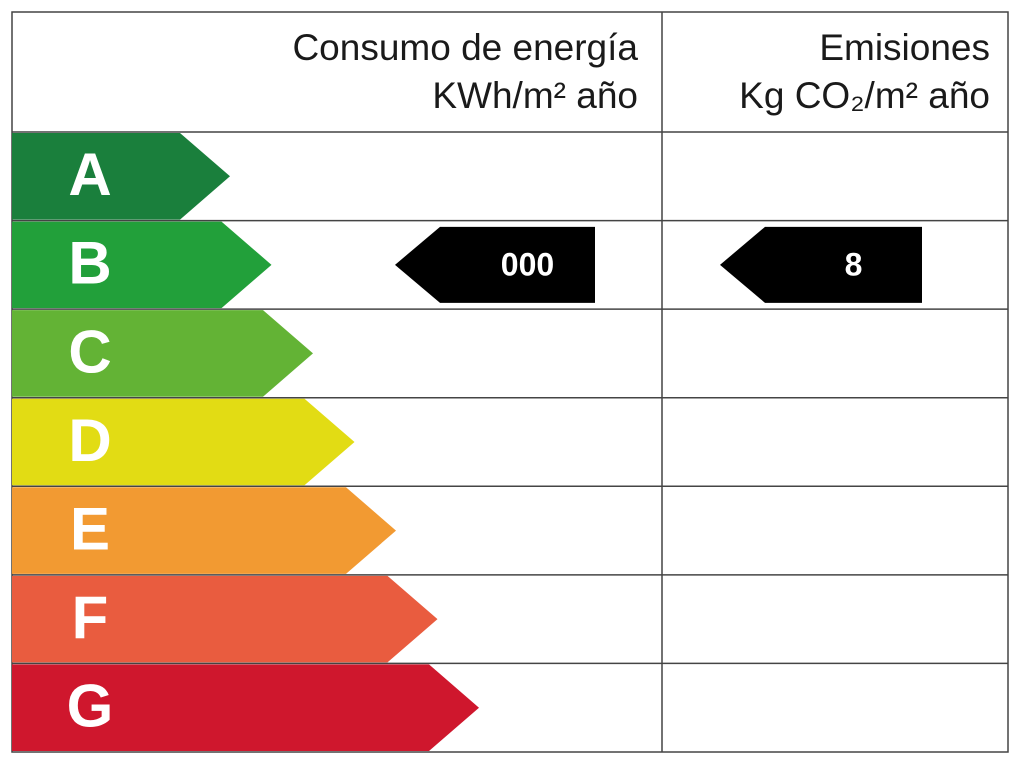 Image resolution: width=1020 pixels, height=765 pixels. I want to click on energy-header-line2: KWh/m² año, so click(535, 95).